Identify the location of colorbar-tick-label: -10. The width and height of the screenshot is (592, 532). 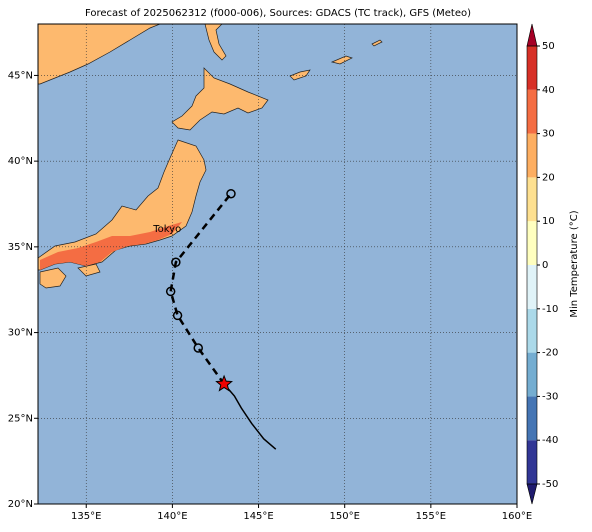
(550, 309).